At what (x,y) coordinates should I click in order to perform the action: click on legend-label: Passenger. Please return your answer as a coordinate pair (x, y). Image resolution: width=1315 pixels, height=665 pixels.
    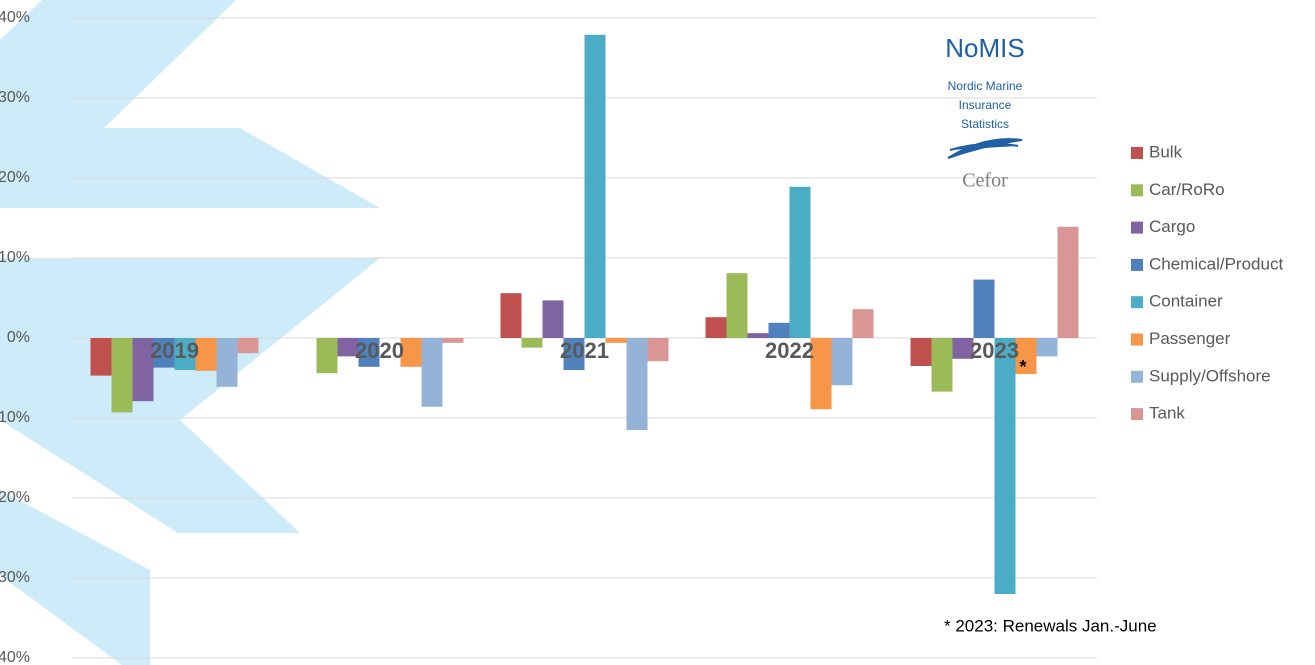
    Looking at the image, I should click on (1190, 338).